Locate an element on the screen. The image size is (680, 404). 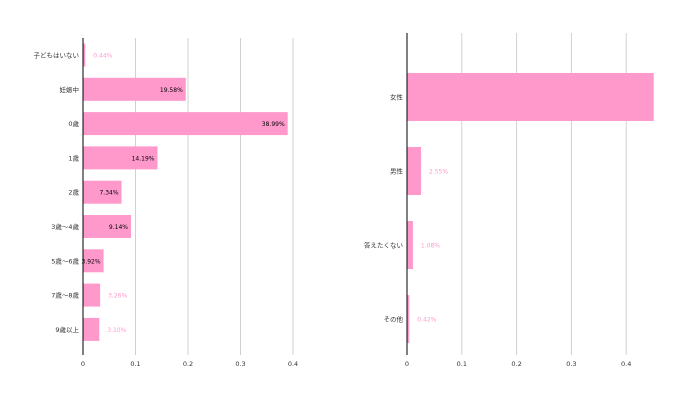
category-label: 男性 is located at coordinates (397, 171).